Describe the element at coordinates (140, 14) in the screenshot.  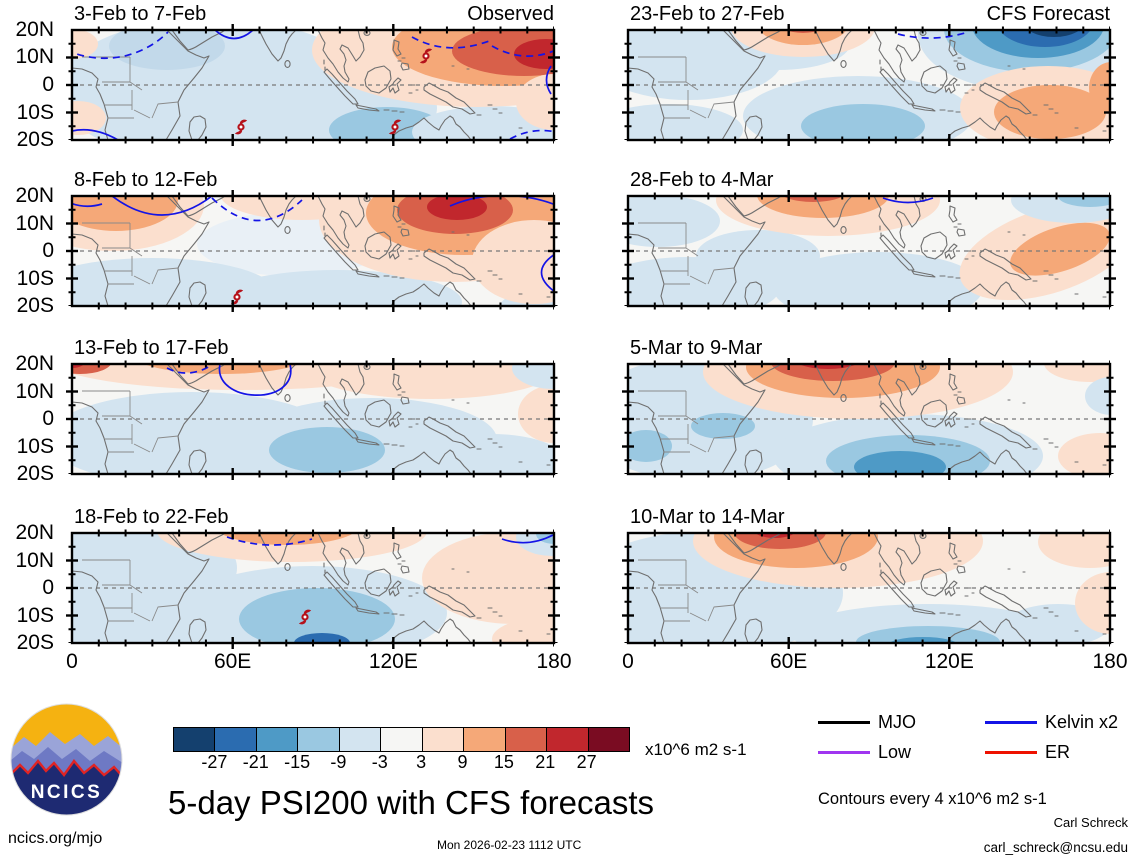
I see `panel-title: 3-Feb to 7-Feb` at that location.